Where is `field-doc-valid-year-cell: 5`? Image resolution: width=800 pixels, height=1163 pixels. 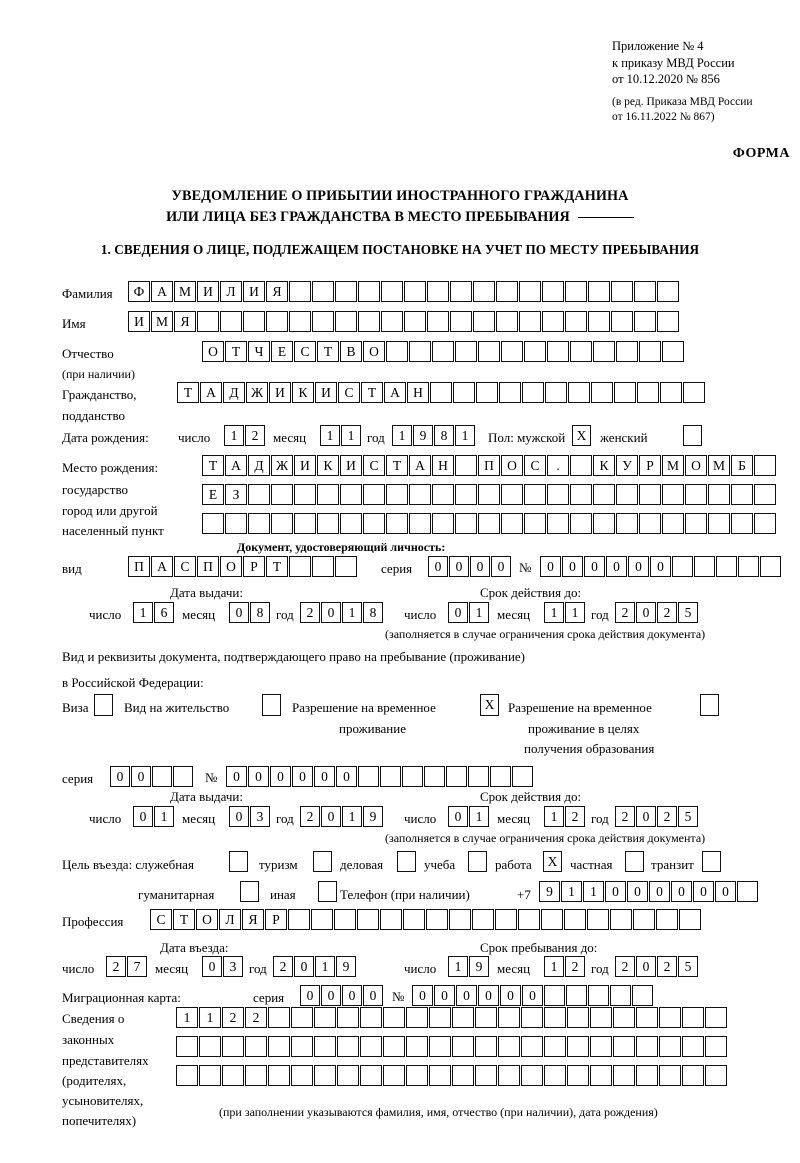 field-doc-valid-year-cell: 5 is located at coordinates (688, 612).